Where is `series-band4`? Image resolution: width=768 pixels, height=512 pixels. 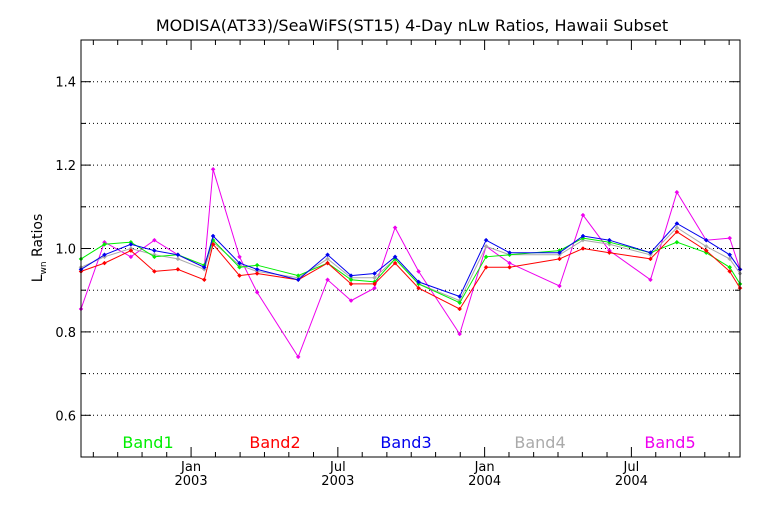 series-band4 is located at coordinates (410, 264).